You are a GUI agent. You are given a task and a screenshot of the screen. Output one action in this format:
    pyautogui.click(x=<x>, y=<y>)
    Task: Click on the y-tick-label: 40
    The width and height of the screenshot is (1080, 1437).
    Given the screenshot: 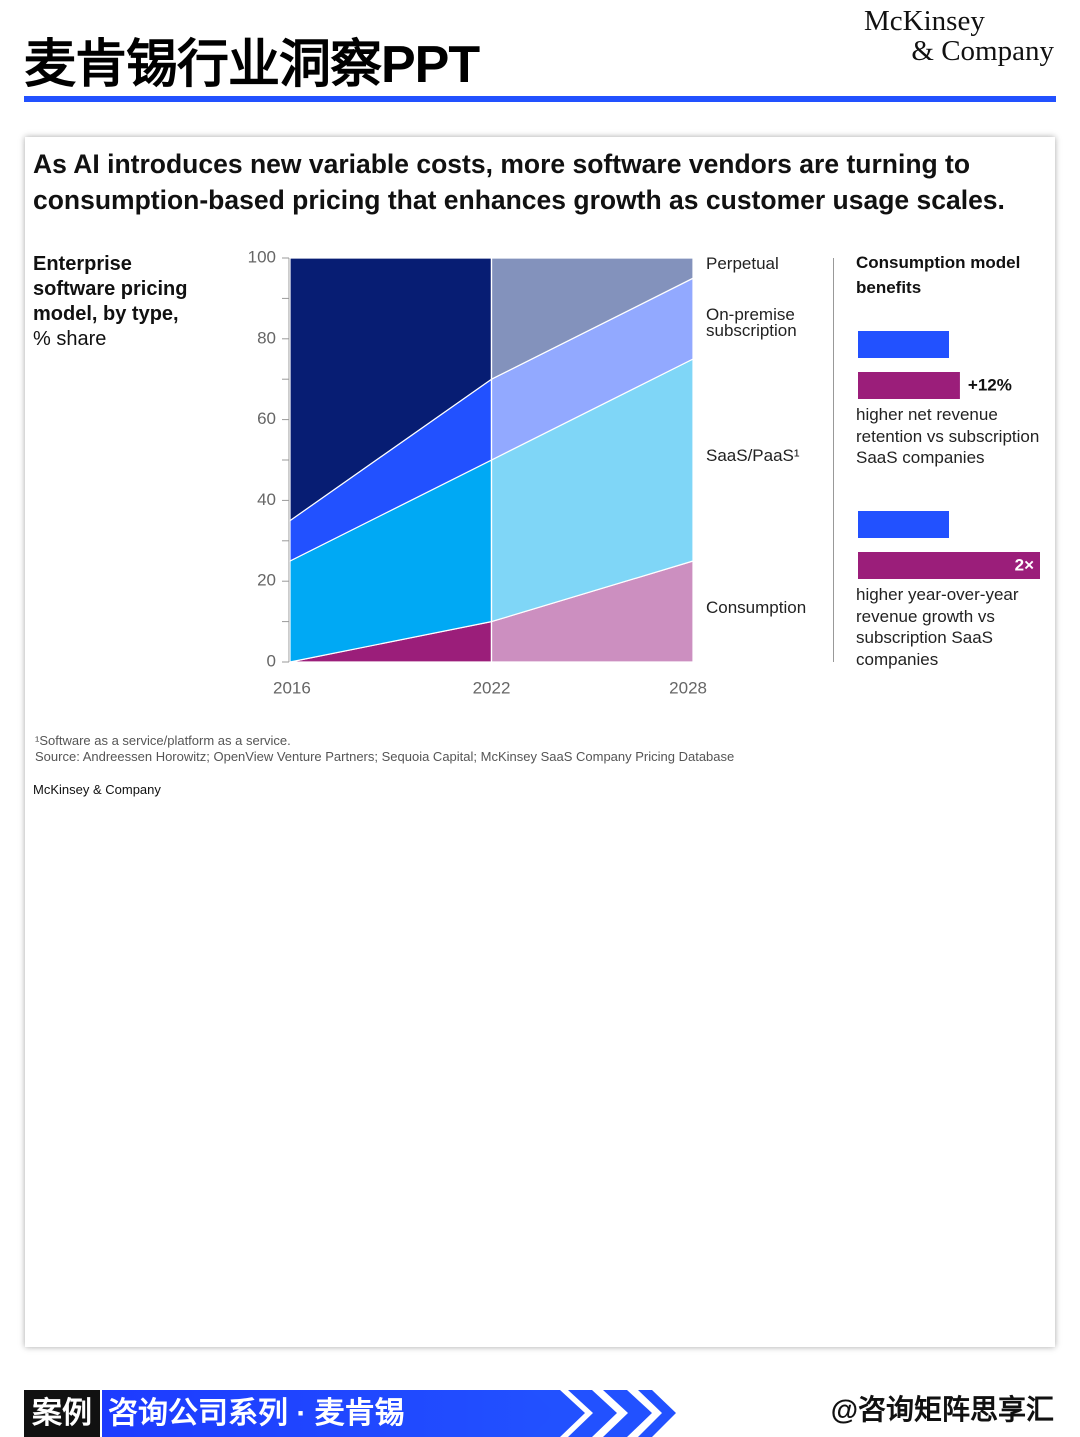 What is the action you would take?
    pyautogui.click(x=266, y=499)
    